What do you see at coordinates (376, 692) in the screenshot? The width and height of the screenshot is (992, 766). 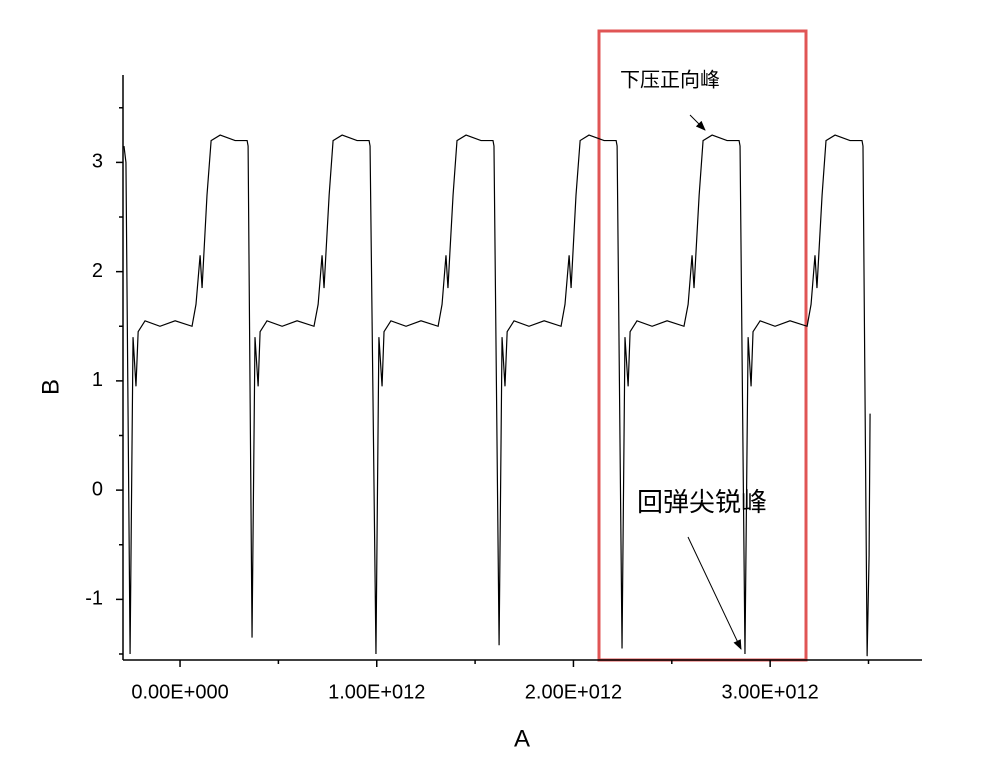 I see `x-tick-label: 1.00E+012` at bounding box center [376, 692].